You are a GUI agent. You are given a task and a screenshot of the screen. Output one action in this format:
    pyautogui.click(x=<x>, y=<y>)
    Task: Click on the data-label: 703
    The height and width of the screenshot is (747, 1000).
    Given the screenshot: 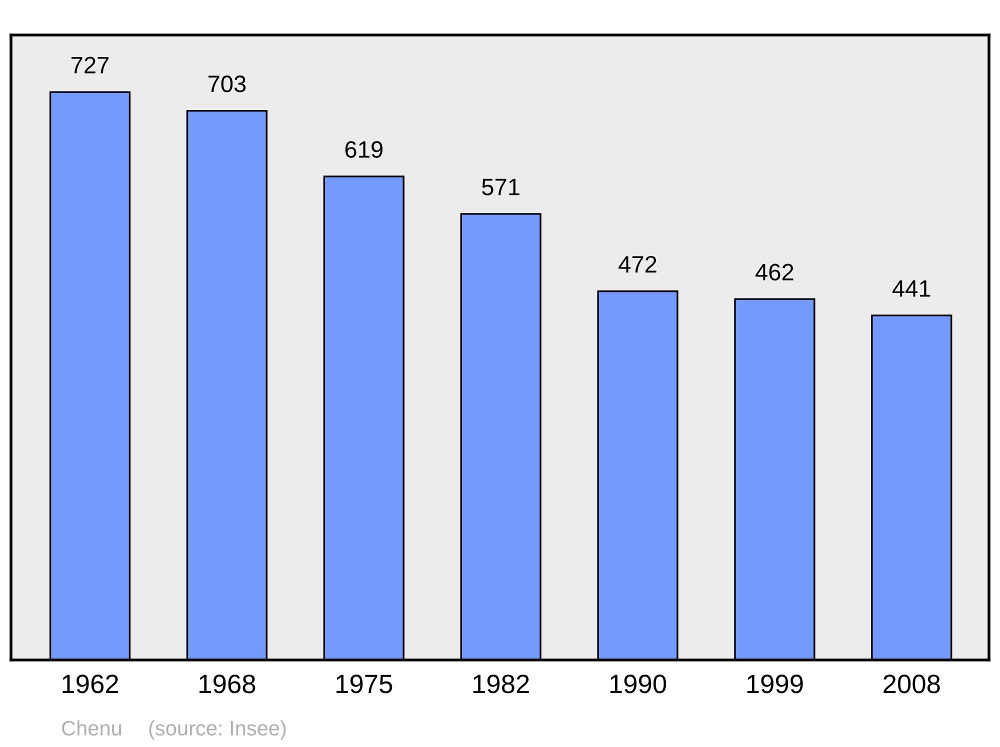 What is the action you would take?
    pyautogui.click(x=227, y=84)
    